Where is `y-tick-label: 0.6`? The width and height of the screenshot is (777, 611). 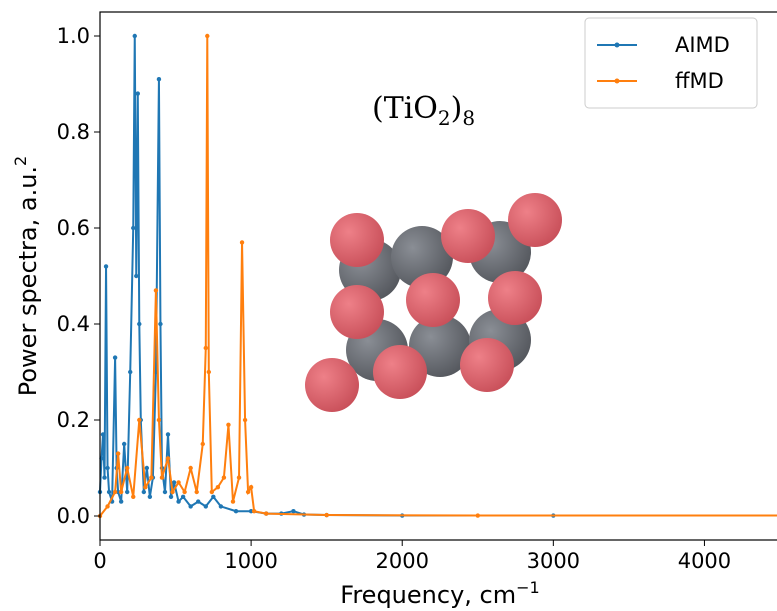 y-tick-label: 0.6 is located at coordinates (73, 228).